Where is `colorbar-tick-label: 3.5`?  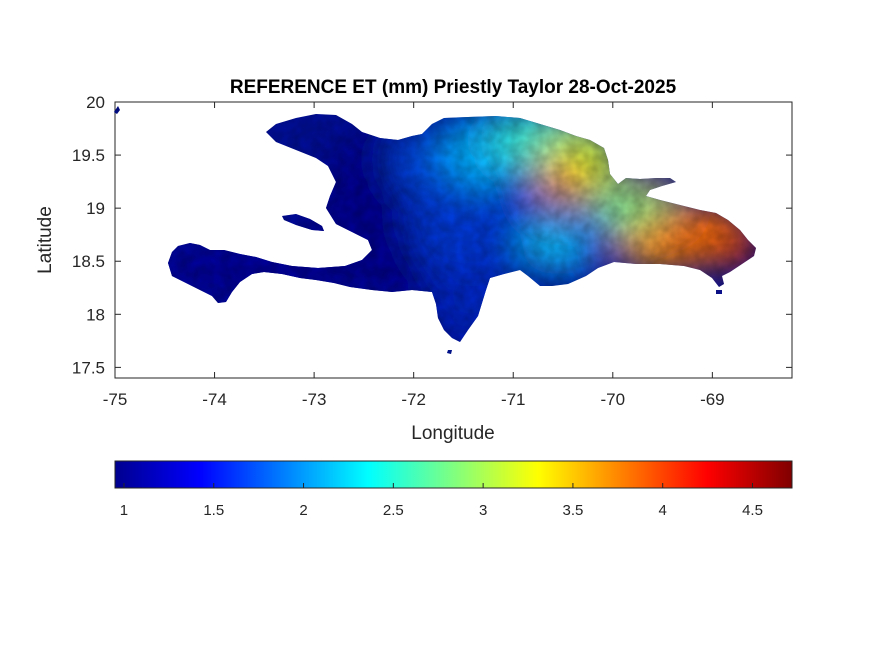
colorbar-tick-label: 3.5 is located at coordinates (572, 510).